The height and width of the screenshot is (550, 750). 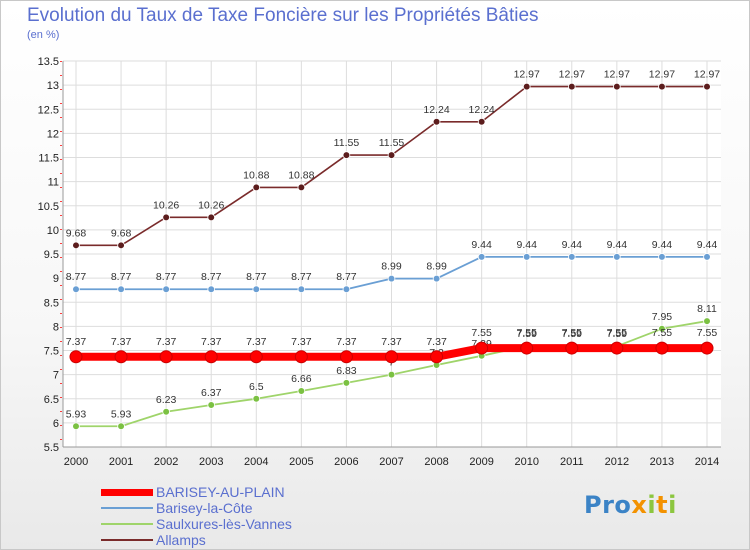 What do you see at coordinates (572, 462) in the screenshot?
I see `x-tick-label: 2011` at bounding box center [572, 462].